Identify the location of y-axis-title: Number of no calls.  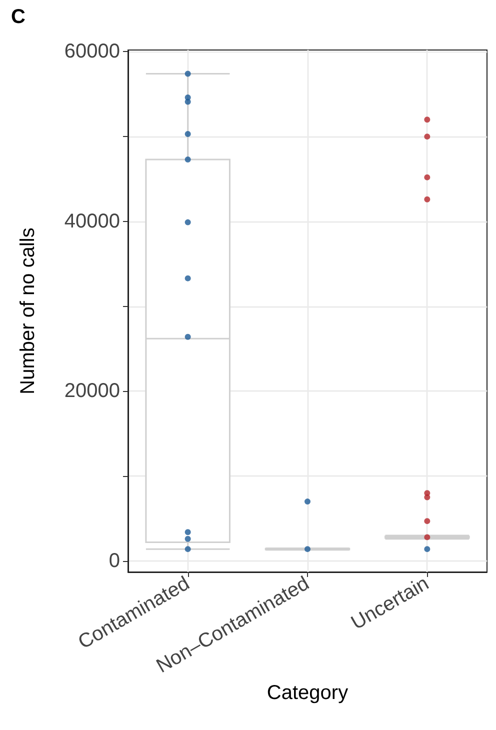
(28, 311).